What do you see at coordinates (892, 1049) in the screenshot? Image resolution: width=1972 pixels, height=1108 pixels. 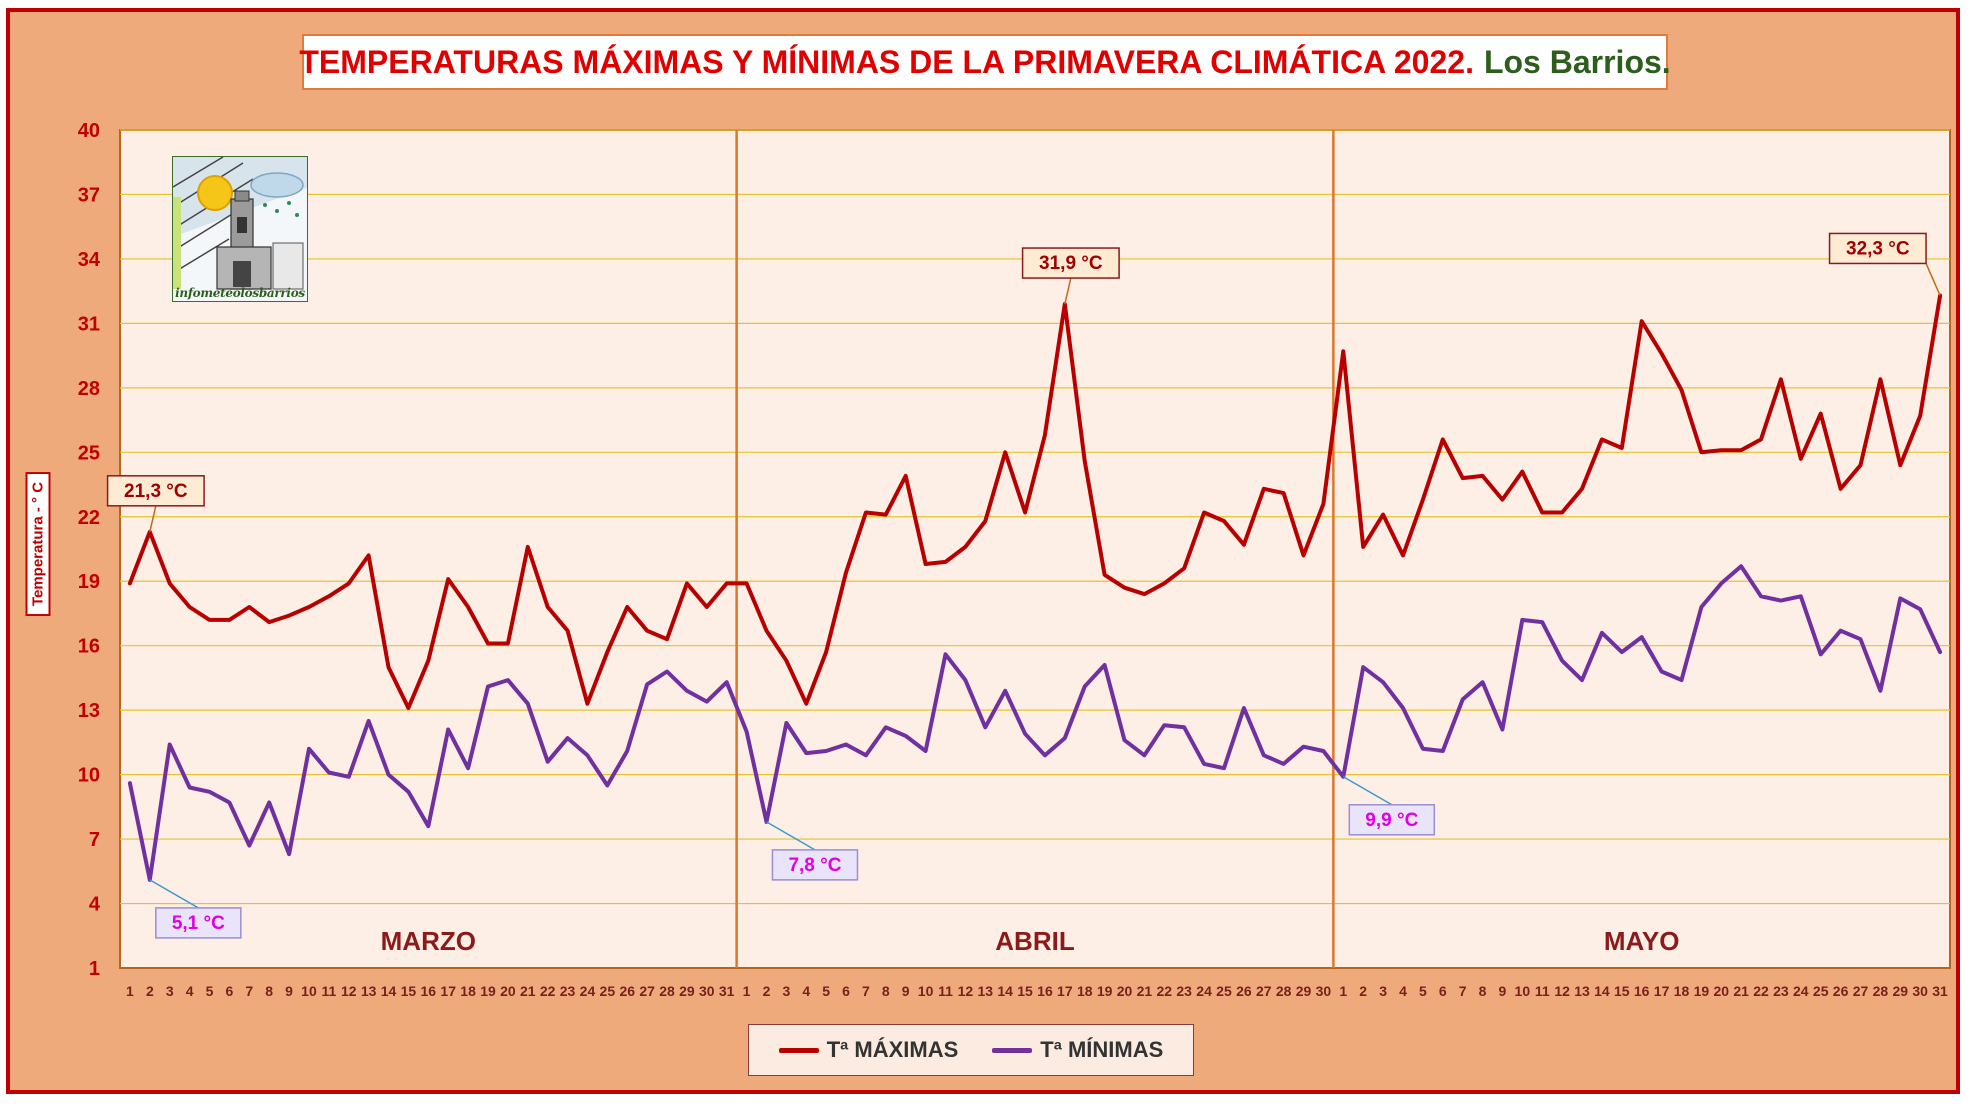 I see `legend-label-max: Tª MÁXIMAS` at bounding box center [892, 1049].